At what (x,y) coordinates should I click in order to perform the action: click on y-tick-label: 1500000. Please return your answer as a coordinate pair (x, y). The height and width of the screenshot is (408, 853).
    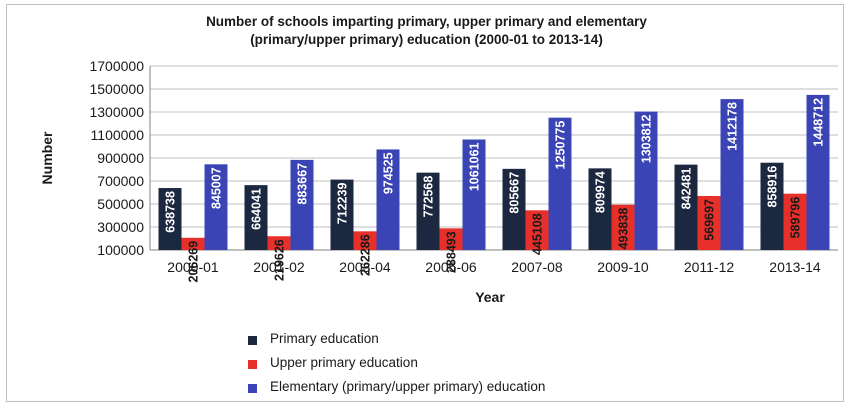
    Looking at the image, I should click on (116, 89).